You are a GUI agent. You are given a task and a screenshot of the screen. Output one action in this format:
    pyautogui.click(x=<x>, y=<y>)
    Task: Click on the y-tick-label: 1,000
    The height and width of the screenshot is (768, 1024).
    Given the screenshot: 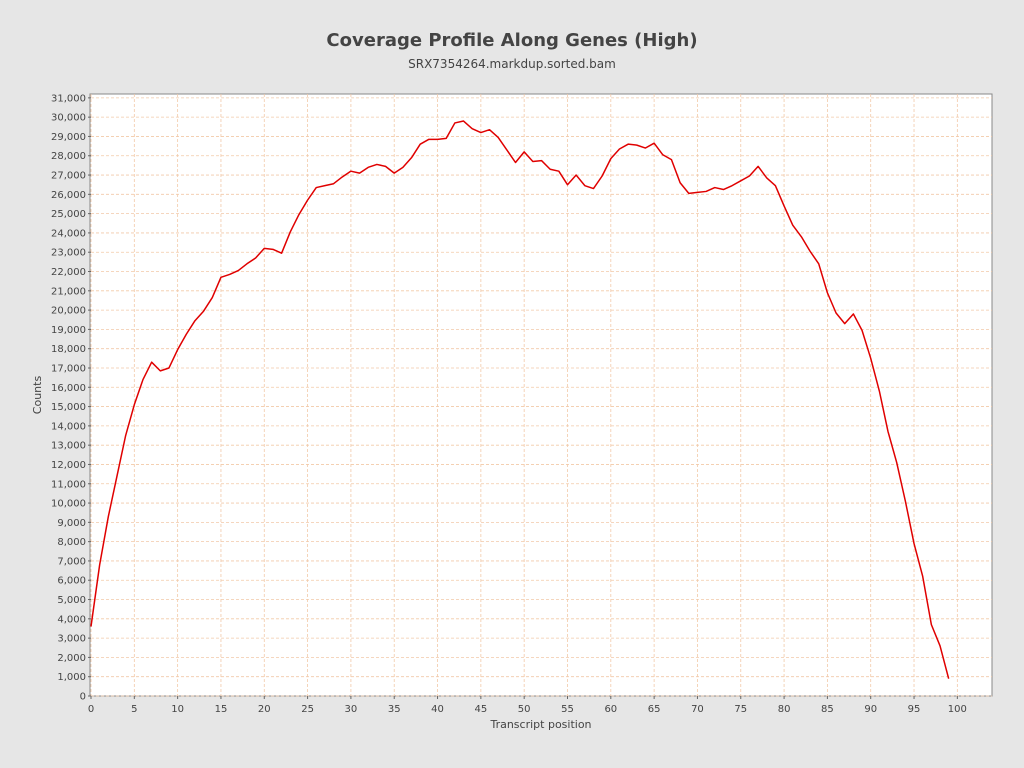 What is the action you would take?
    pyautogui.click(x=71, y=677)
    